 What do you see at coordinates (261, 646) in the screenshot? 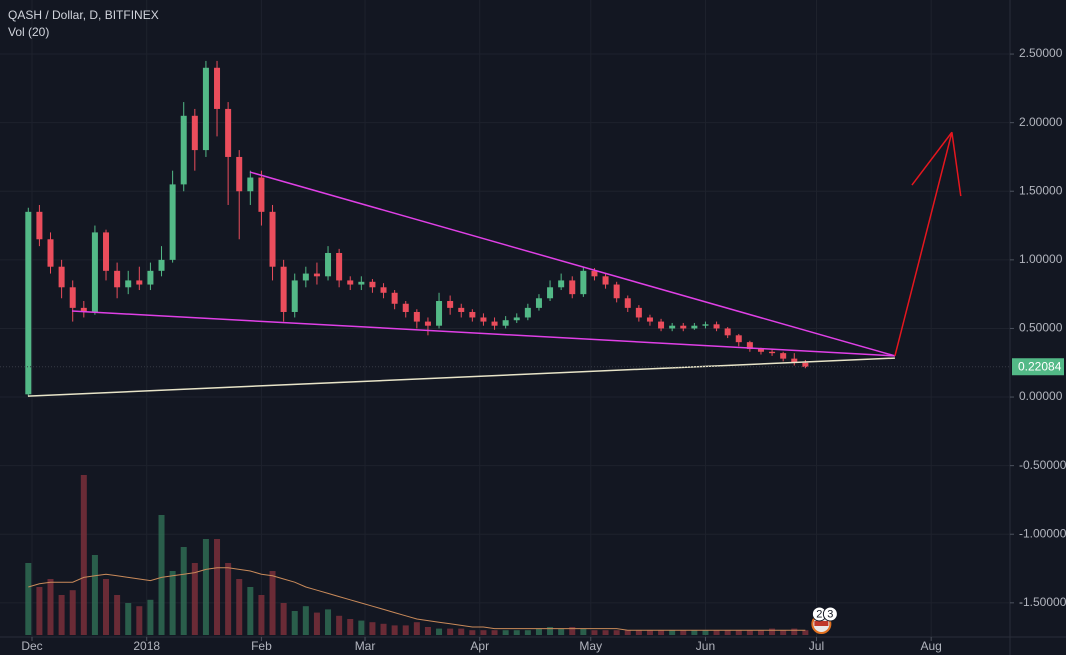
I see `x-tick-label: Feb` at bounding box center [261, 646].